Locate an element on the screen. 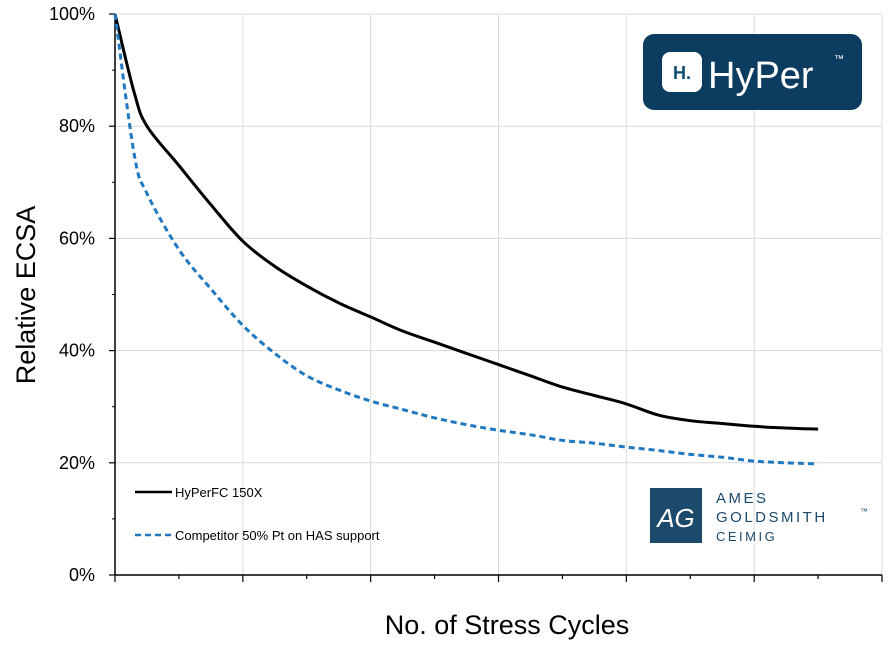 Image resolution: width=893 pixels, height=650 pixels. ames-goldsmith-line1: AMES is located at coordinates (742, 498).